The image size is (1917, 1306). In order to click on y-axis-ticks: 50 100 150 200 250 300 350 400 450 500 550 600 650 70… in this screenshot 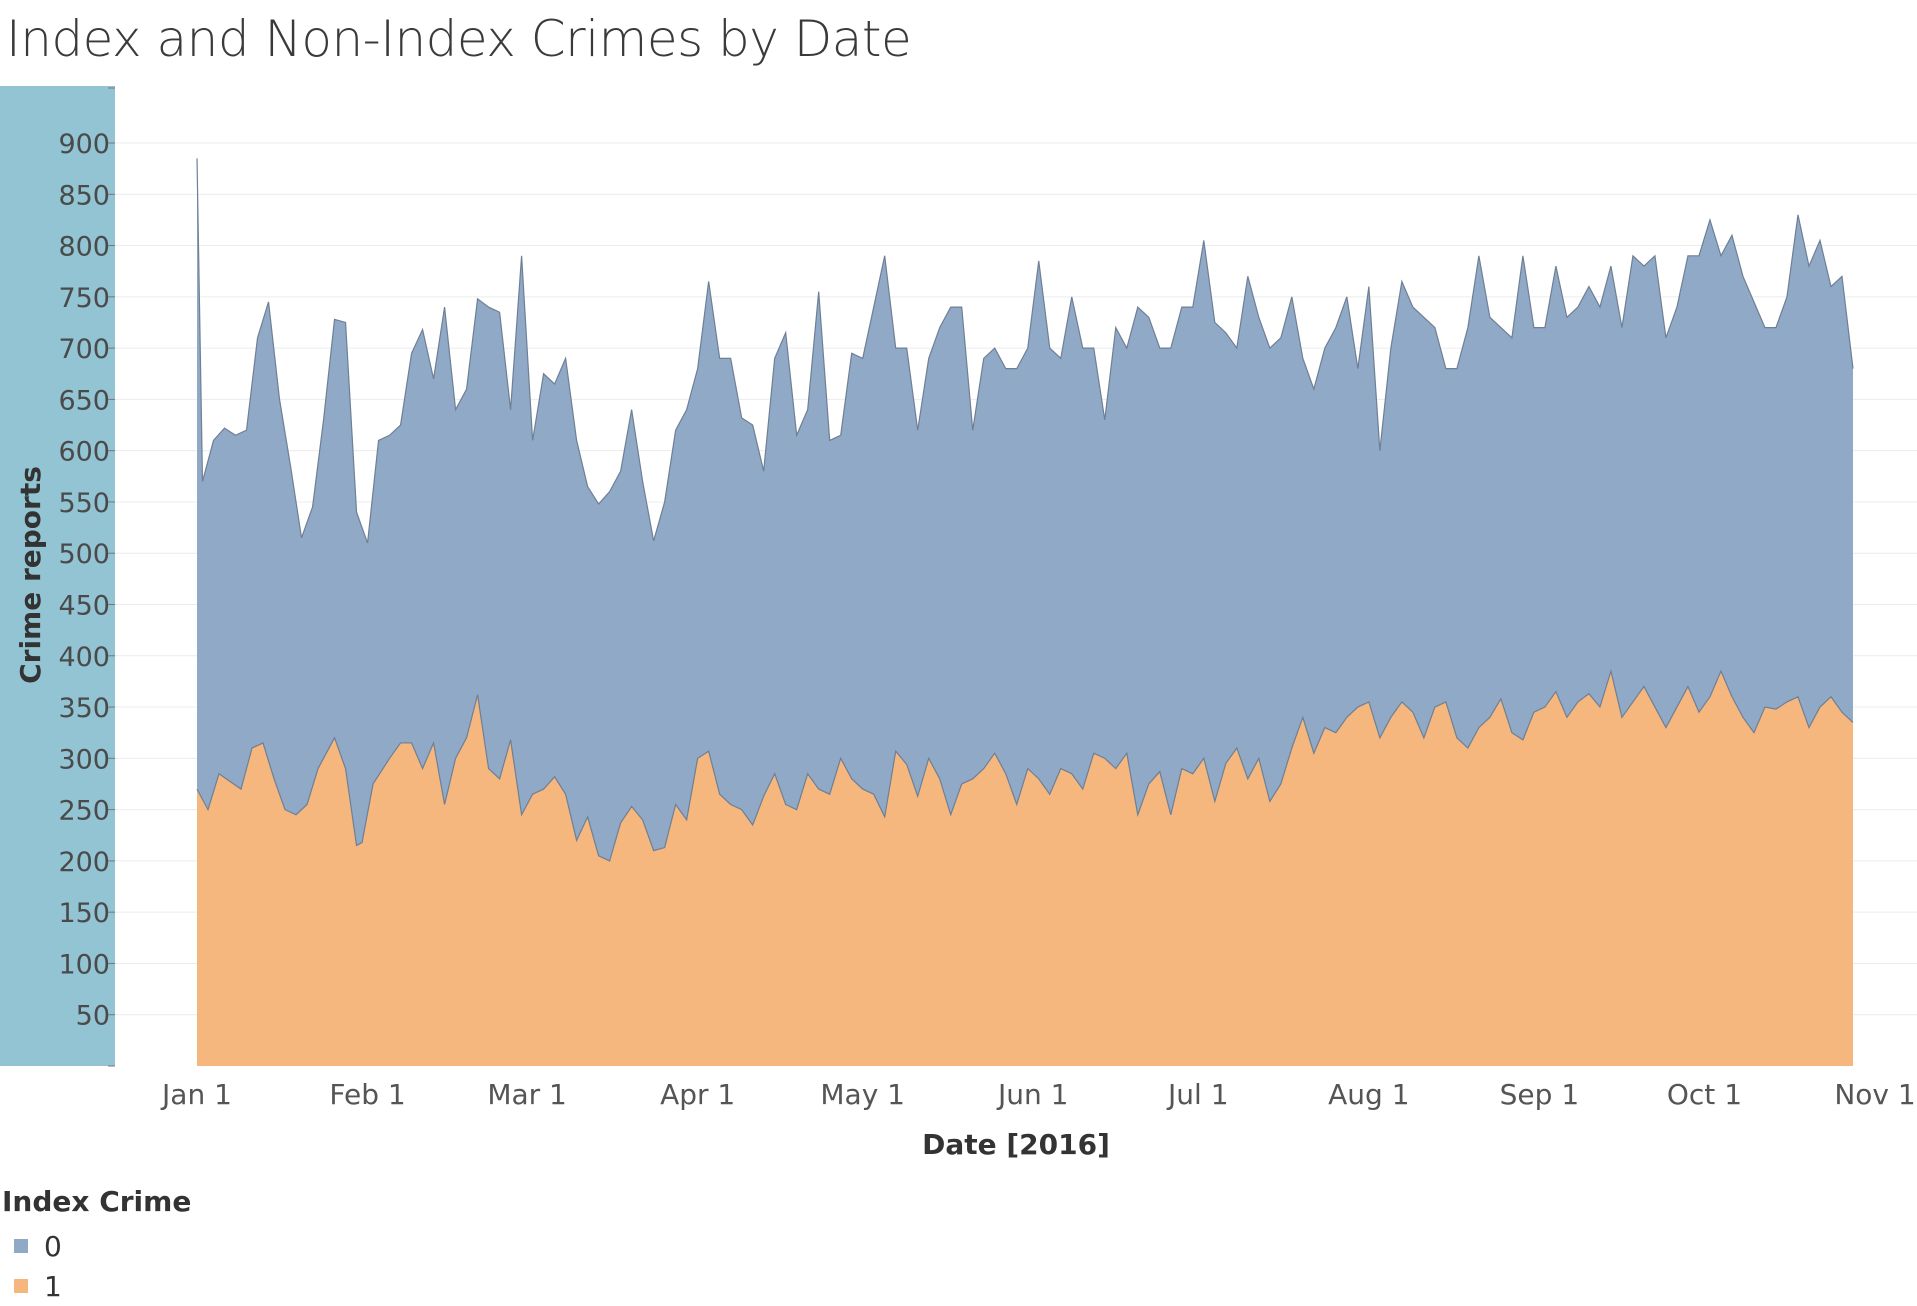, I will do `click(86, 577)`.